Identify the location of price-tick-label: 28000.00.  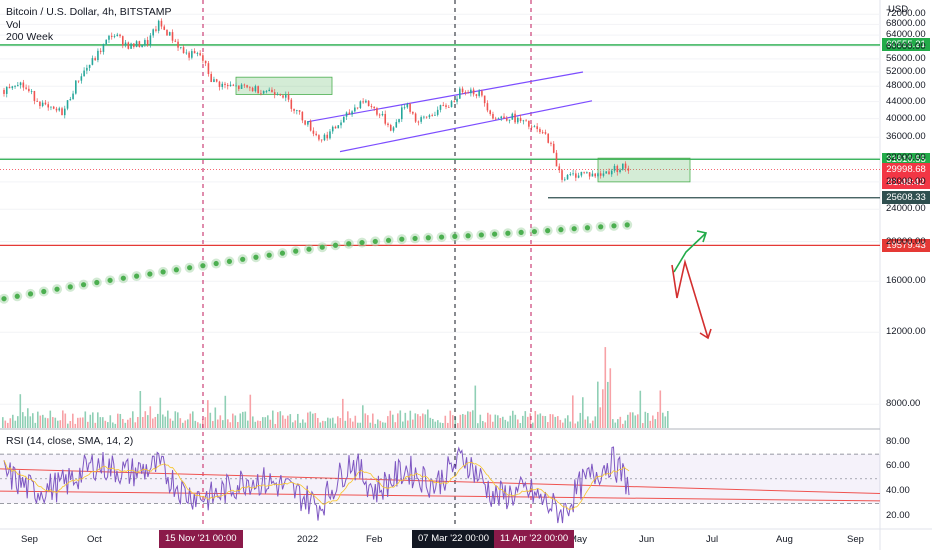
(906, 181).